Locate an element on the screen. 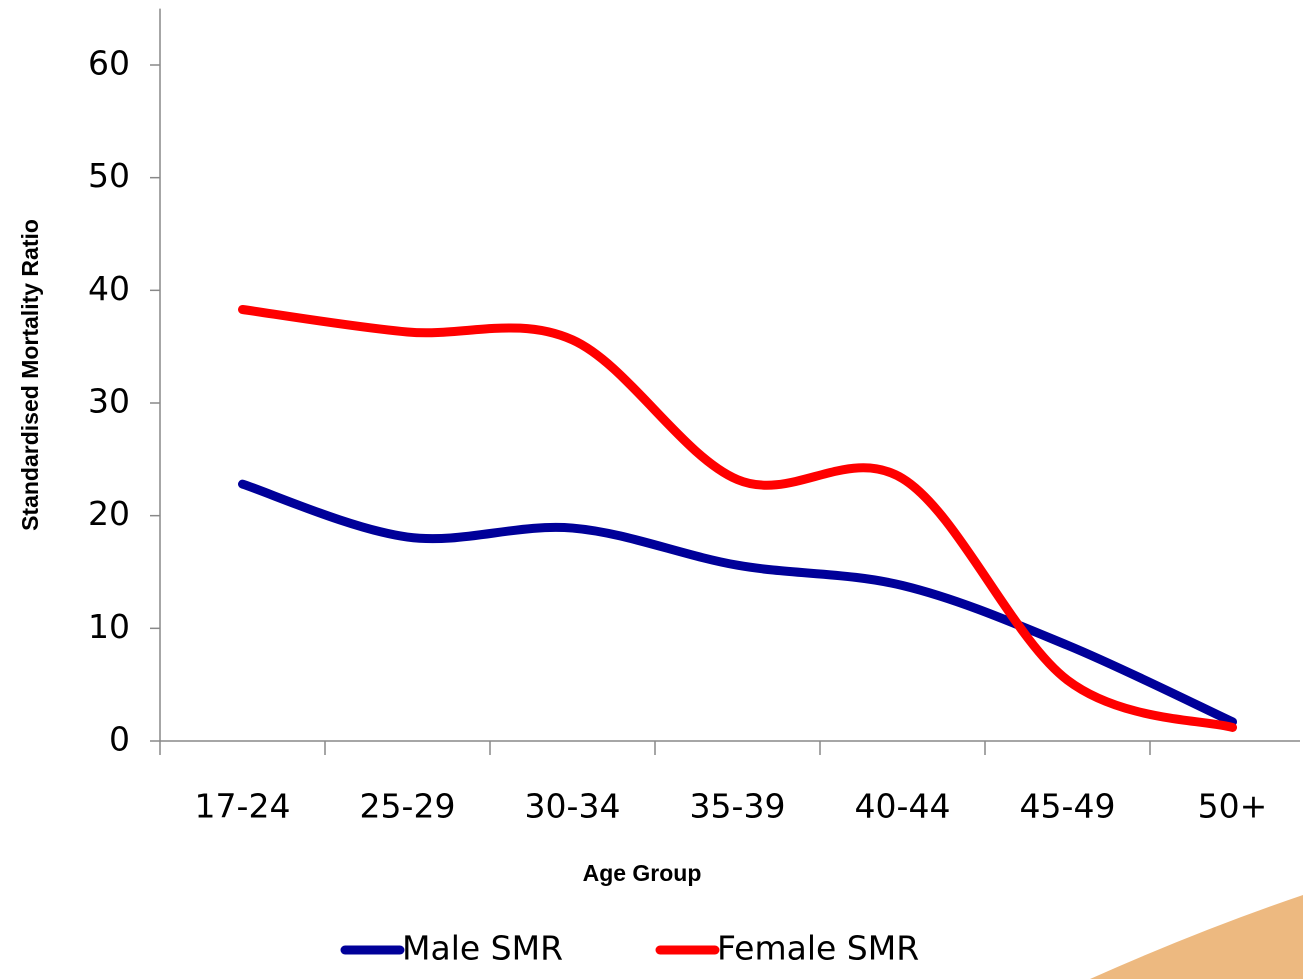  y-tick-label: 20 is located at coordinates (109, 513).